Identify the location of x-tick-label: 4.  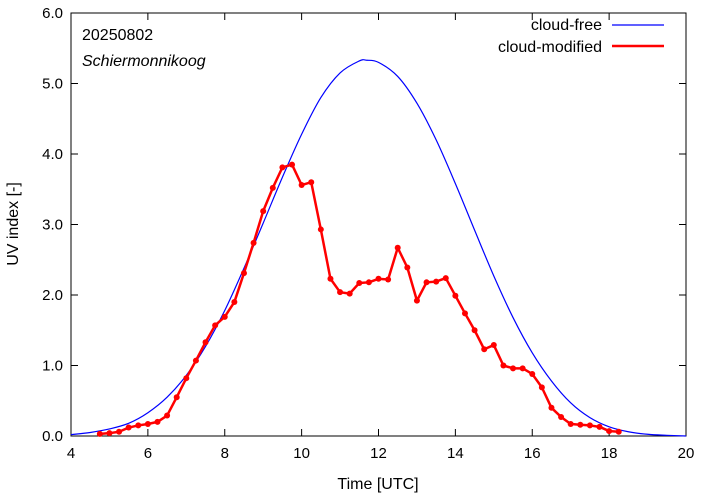
(71, 453).